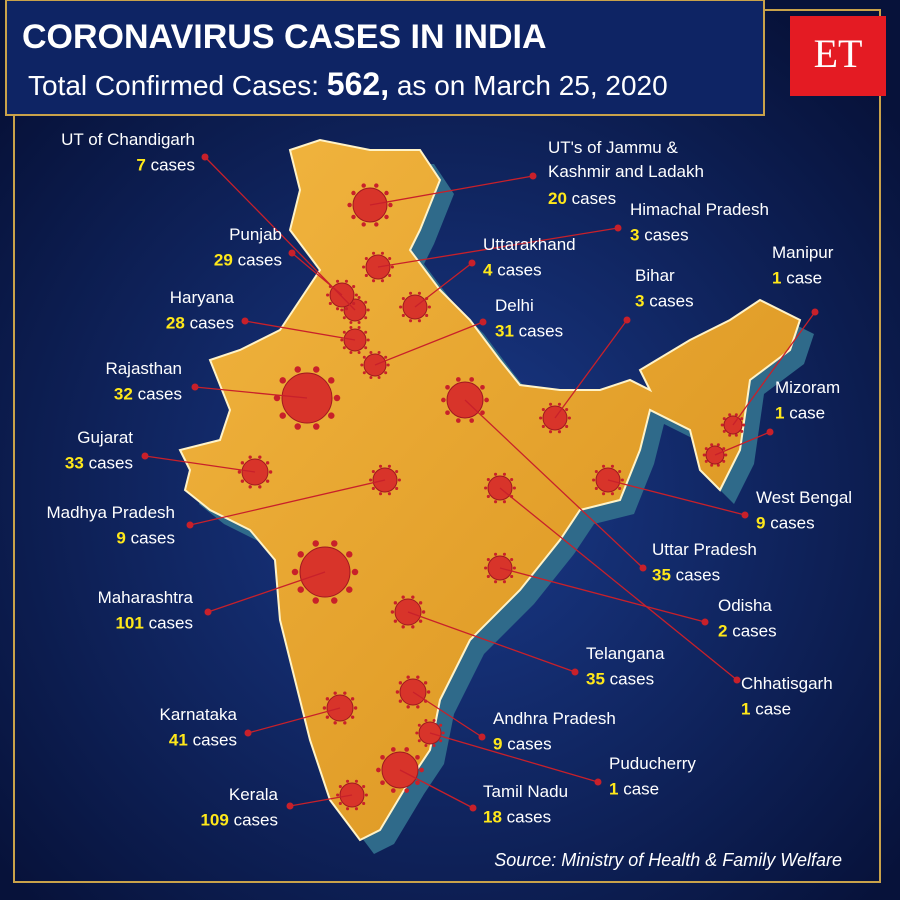  I want to click on logo: ET, so click(838, 53).